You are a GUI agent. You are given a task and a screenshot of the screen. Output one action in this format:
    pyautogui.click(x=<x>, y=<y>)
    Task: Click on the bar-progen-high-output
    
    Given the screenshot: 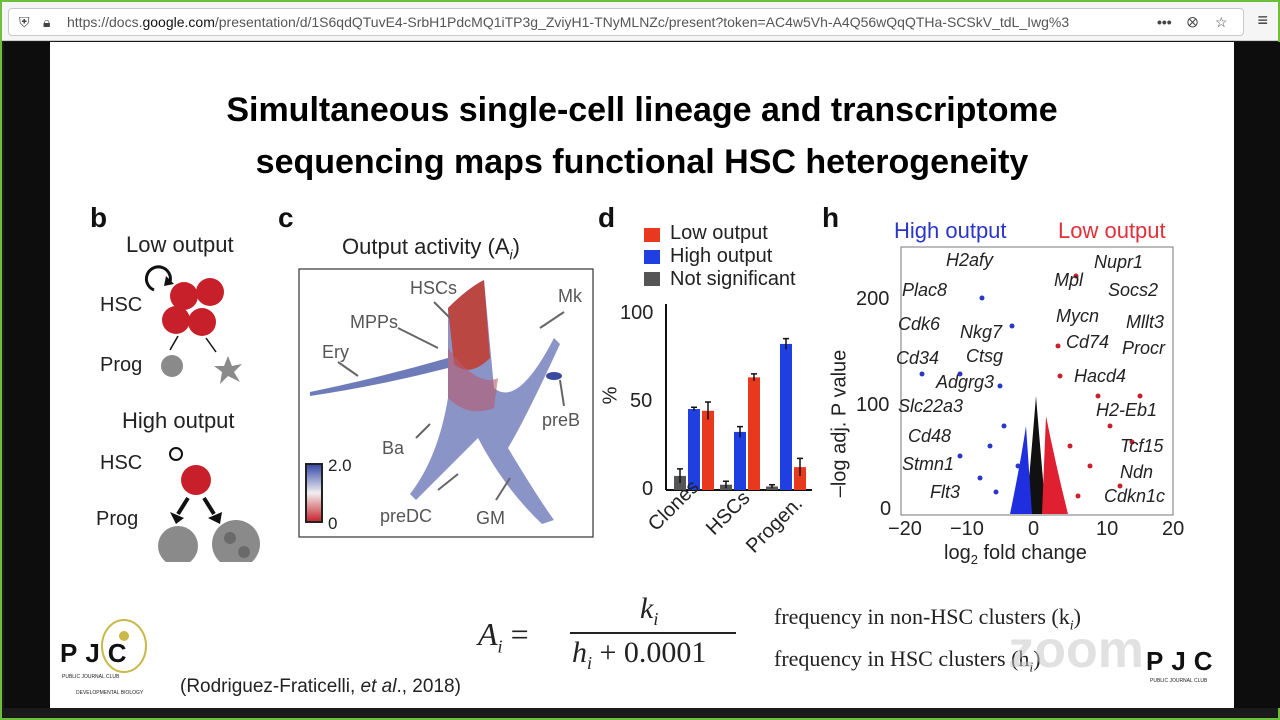 What is the action you would take?
    pyautogui.click(x=786, y=416)
    